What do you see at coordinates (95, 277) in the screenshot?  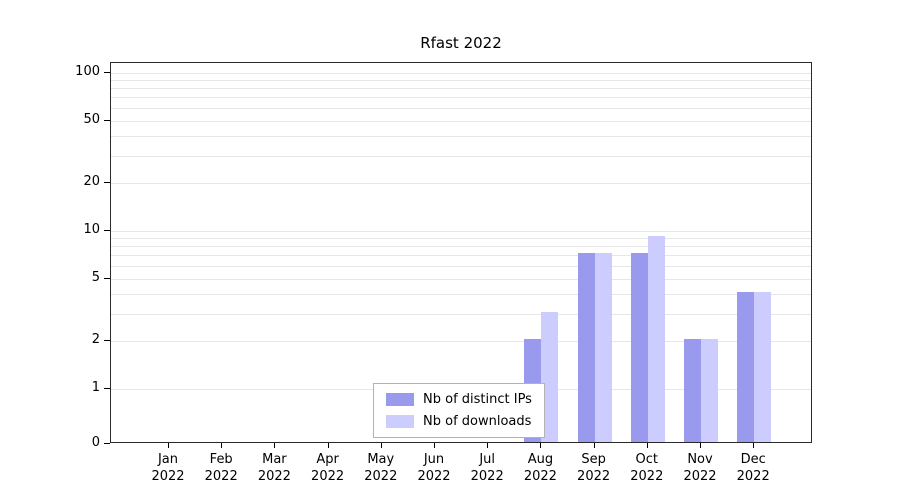 I see `y-tick-label: 5` at bounding box center [95, 277].